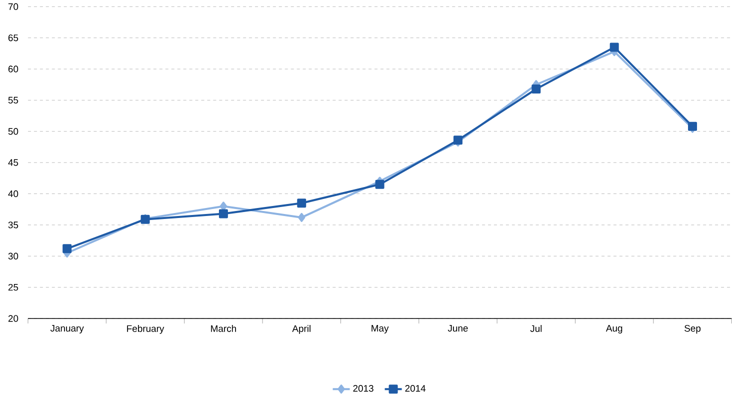  What do you see at coordinates (13, 131) in the screenshot?
I see `y-tick-label: 50` at bounding box center [13, 131].